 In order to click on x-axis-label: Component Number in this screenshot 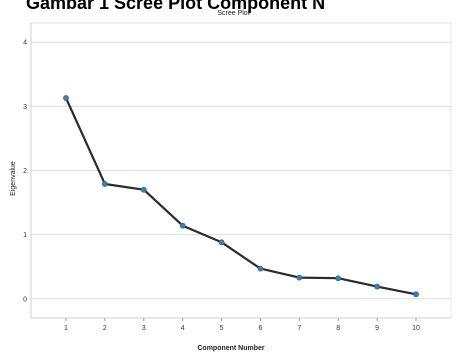, I will do `click(231, 348)`.